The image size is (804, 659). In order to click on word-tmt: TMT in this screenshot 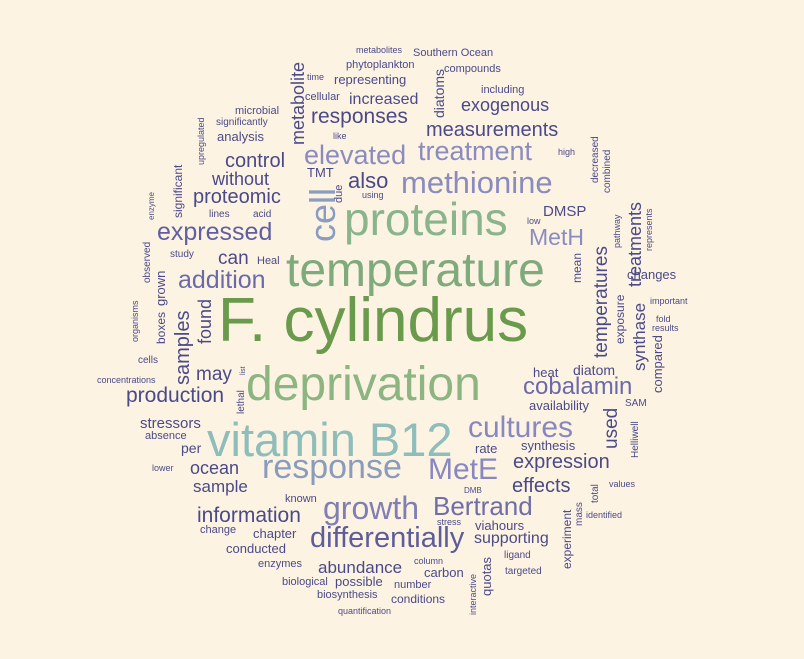, I will do `click(320, 172)`.